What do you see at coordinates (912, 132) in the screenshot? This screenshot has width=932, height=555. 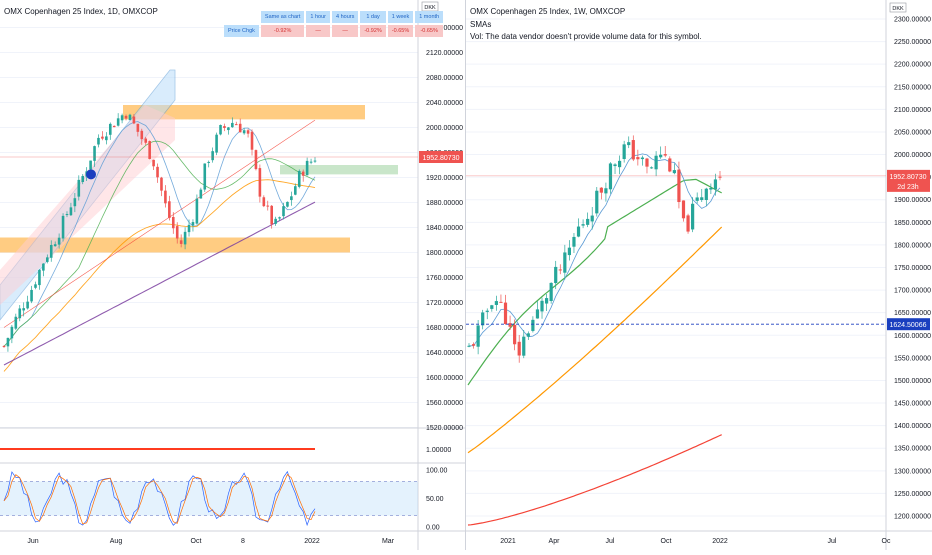 I see `price-tick-label: 2050.00000` at bounding box center [912, 132].